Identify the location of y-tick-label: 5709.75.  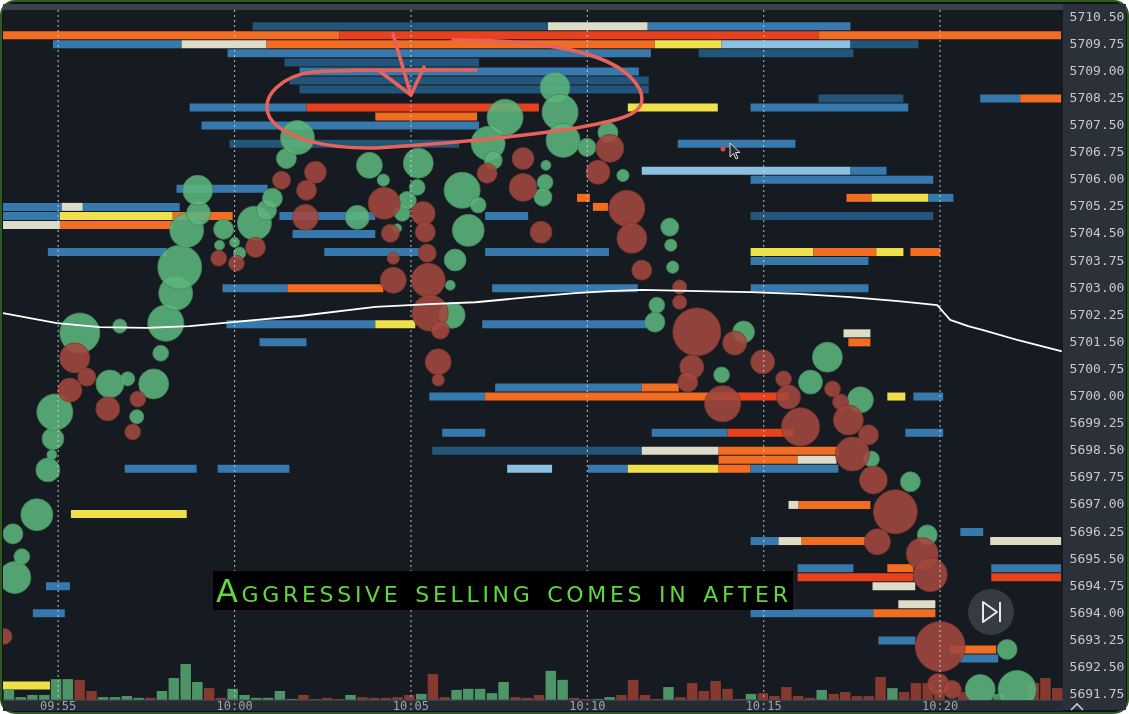
(1097, 43).